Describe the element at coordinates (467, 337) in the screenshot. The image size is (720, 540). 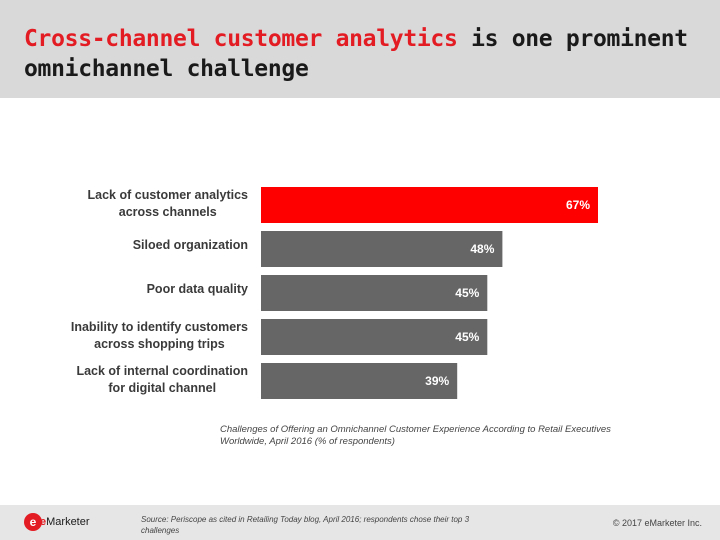
I see `value-label-3: 45%` at that location.